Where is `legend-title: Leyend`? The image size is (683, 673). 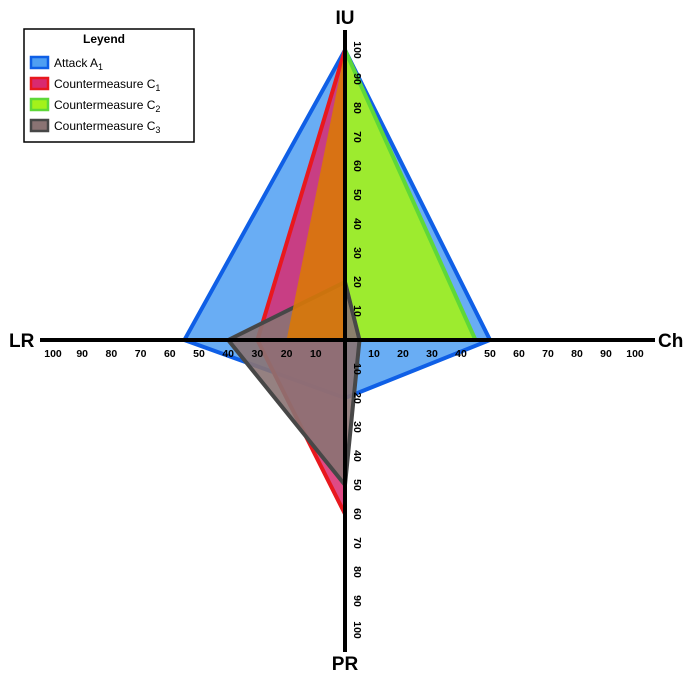 legend-title: Leyend is located at coordinates (104, 39).